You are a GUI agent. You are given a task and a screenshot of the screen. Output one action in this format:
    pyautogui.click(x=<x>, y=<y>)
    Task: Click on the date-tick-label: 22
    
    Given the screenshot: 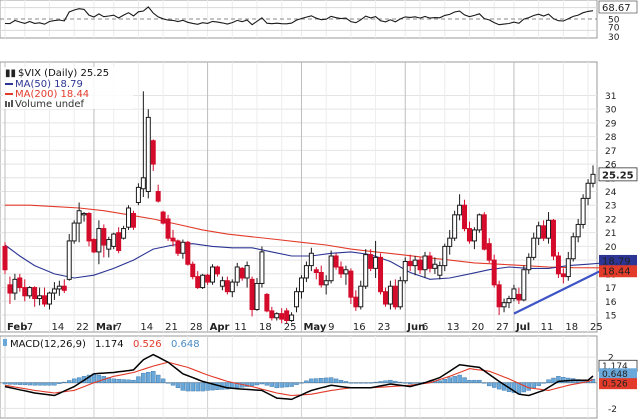 What is the action you would take?
    pyautogui.click(x=82, y=327)
    